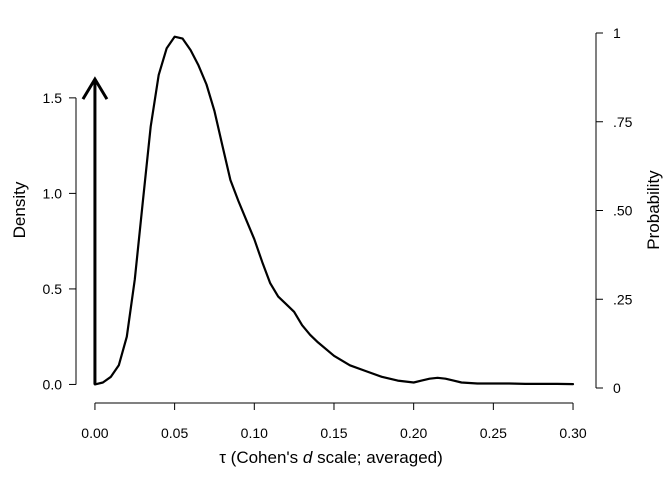 The image size is (672, 480). What do you see at coordinates (94, 433) in the screenshot?
I see `x-tick-label: 0.00` at bounding box center [94, 433].